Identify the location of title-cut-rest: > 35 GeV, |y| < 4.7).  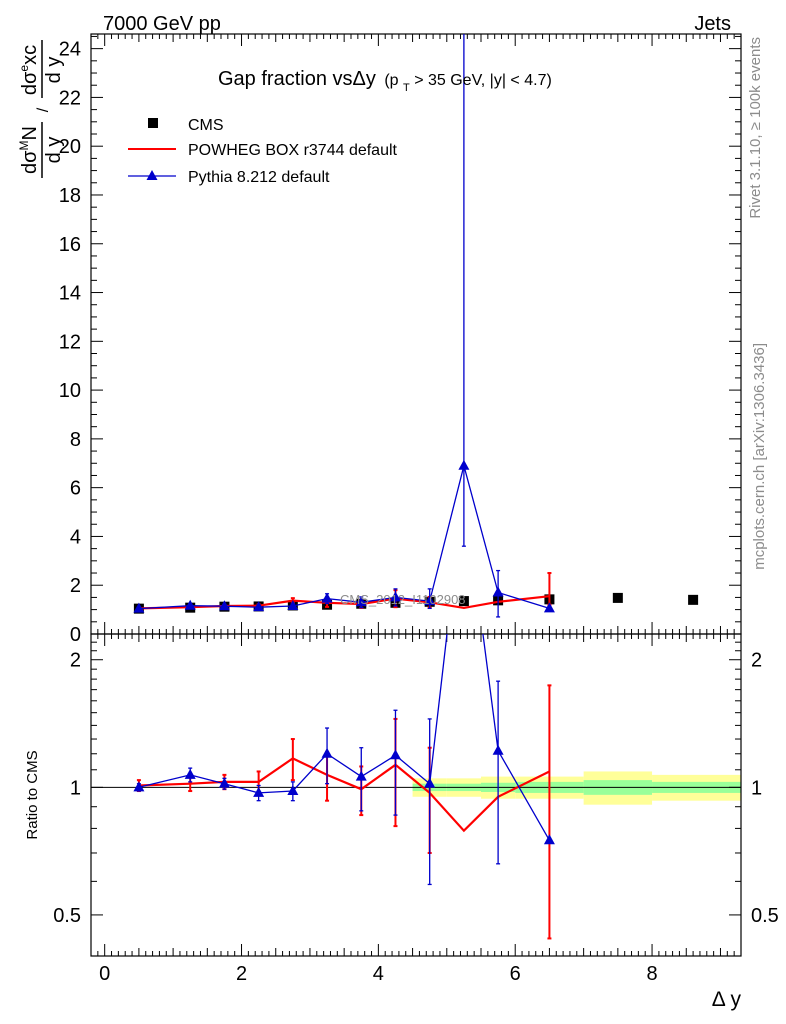
(483, 80).